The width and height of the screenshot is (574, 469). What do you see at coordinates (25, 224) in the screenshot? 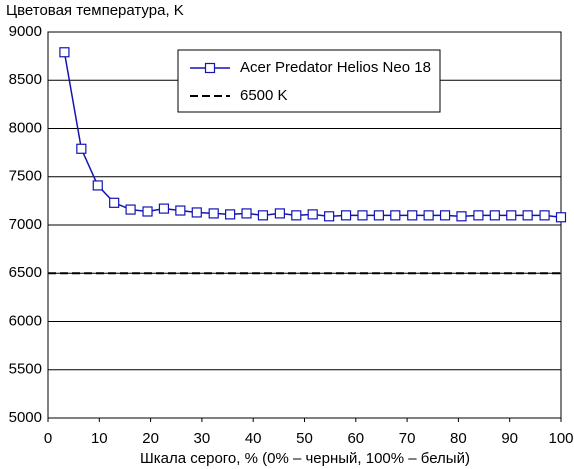
I see `y-tick-label: 7000` at bounding box center [25, 224].